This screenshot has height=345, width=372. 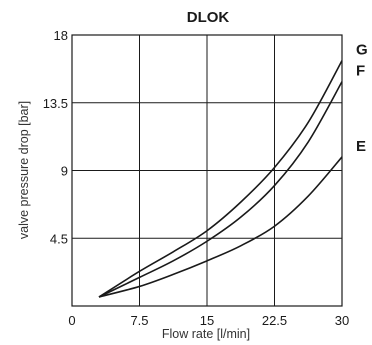 I want to click on x-axis-label: Flow rate [l/min], so click(x=206, y=334).